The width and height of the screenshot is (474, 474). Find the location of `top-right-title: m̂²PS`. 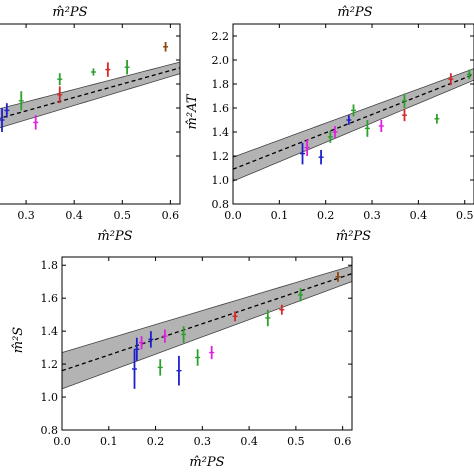

top-right-title: m̂²PS is located at coordinates (354, 12).